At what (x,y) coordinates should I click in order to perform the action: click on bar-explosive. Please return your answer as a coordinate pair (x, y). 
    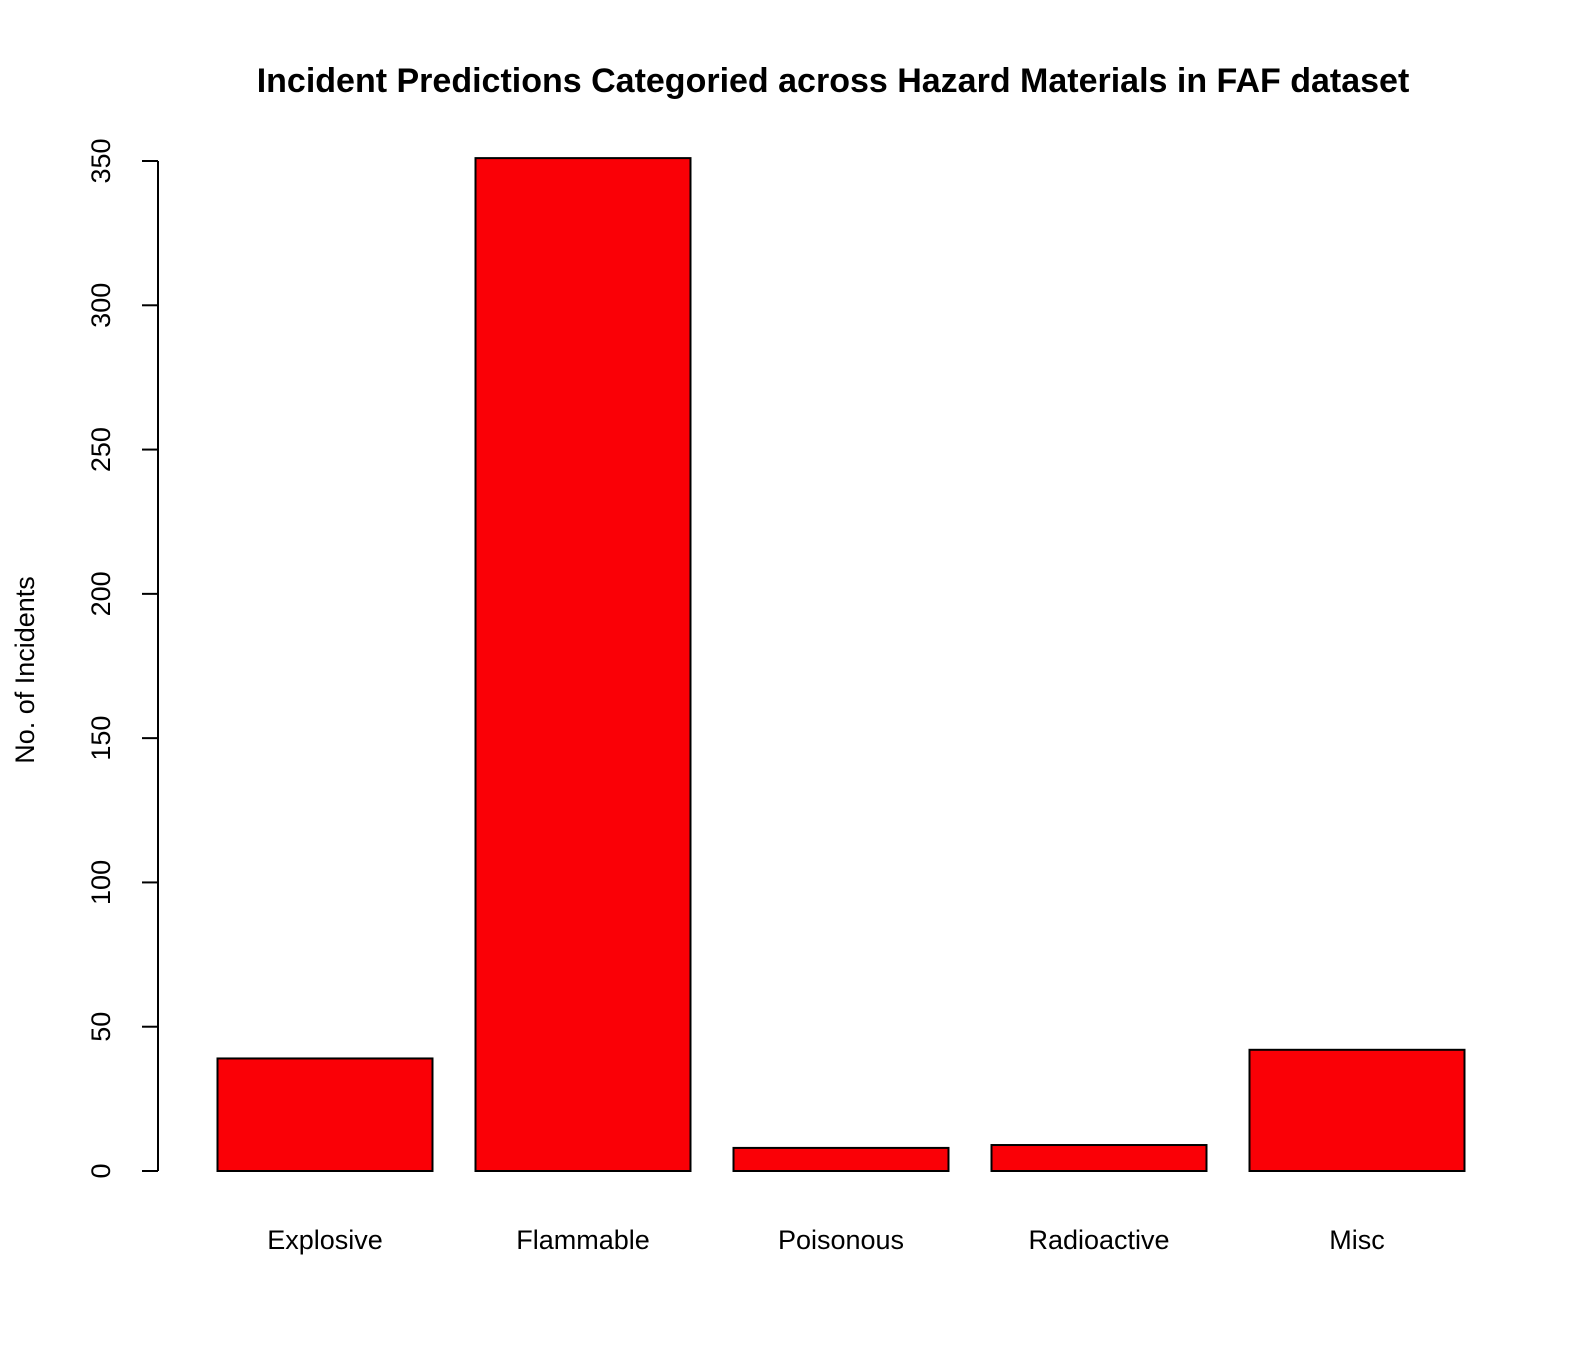
    Looking at the image, I should click on (325, 1115).